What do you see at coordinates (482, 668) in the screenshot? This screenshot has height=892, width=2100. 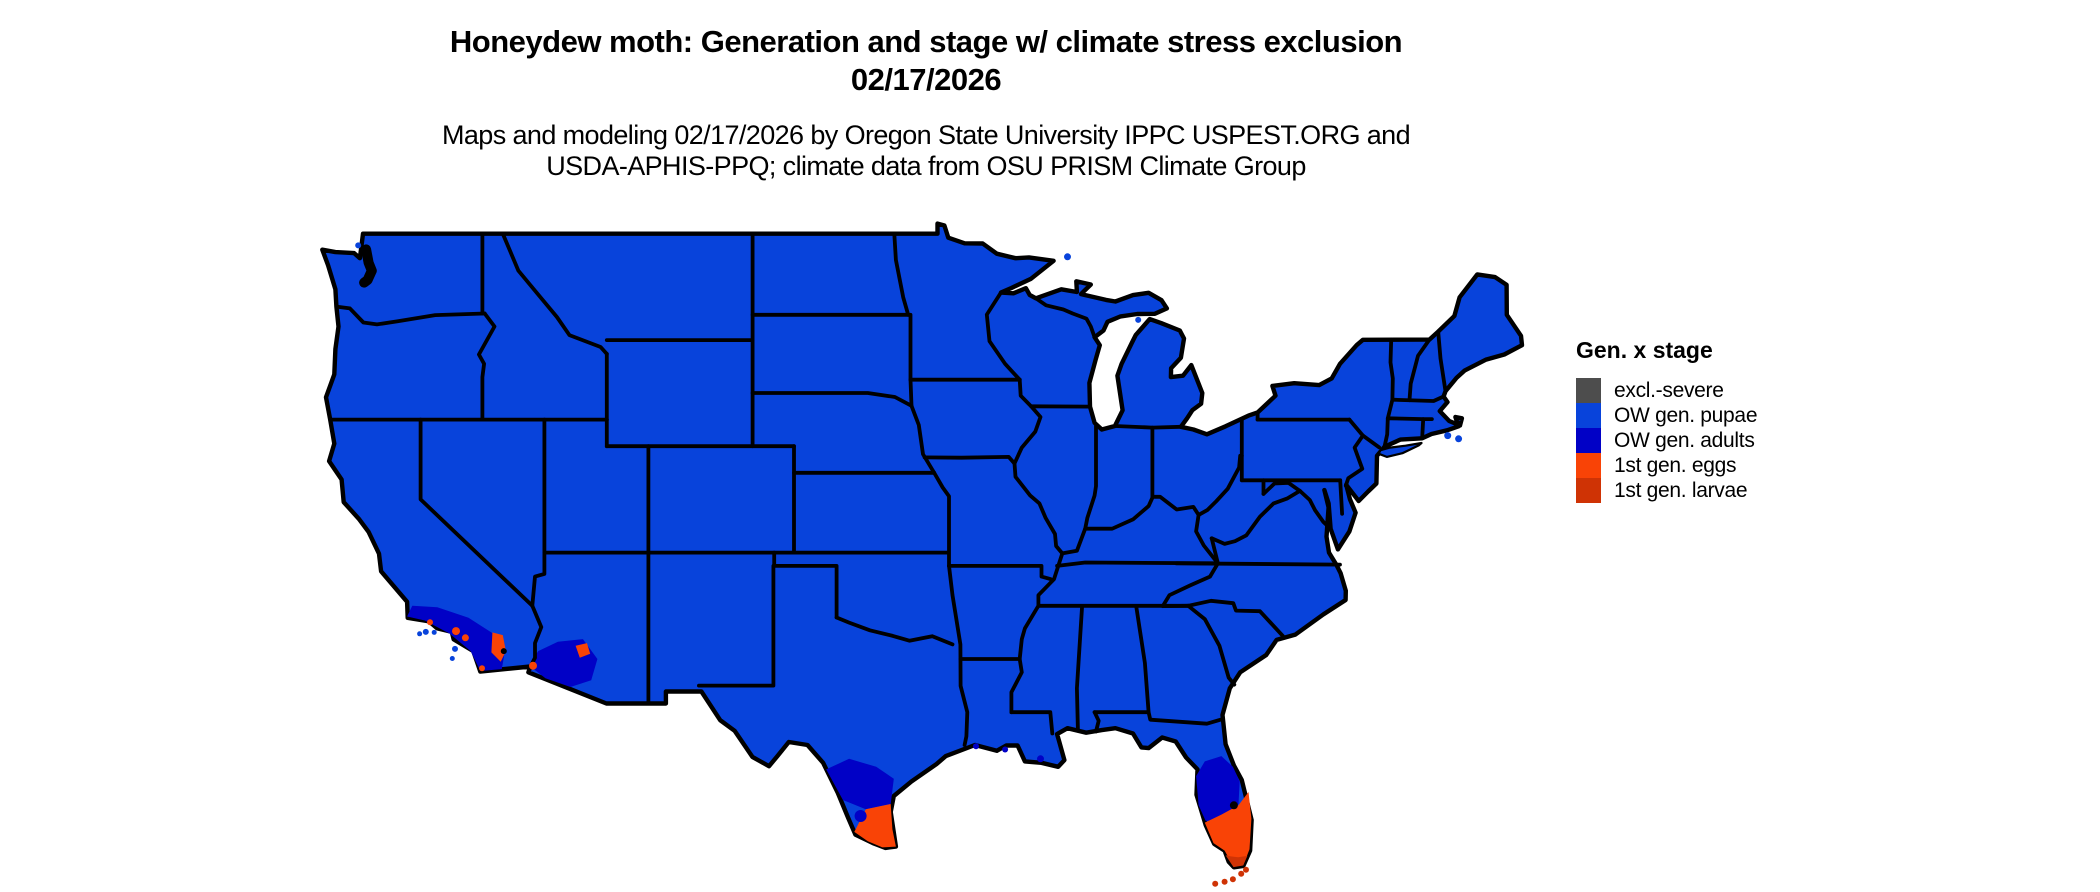 I see `dot-eggs-san-diego` at bounding box center [482, 668].